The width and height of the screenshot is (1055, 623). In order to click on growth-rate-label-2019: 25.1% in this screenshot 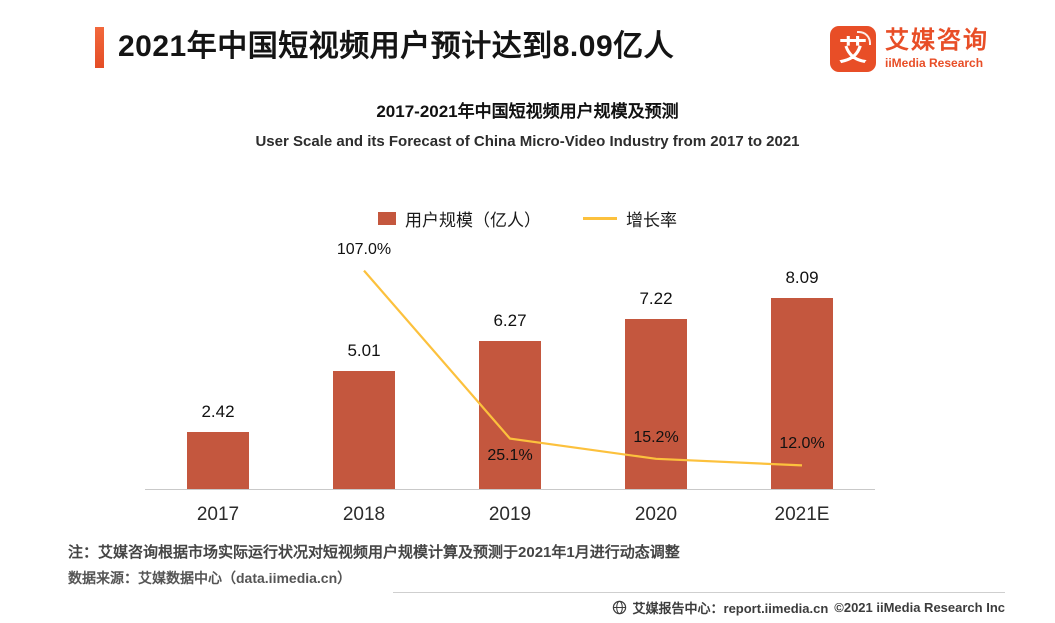, I will do `click(510, 455)`.